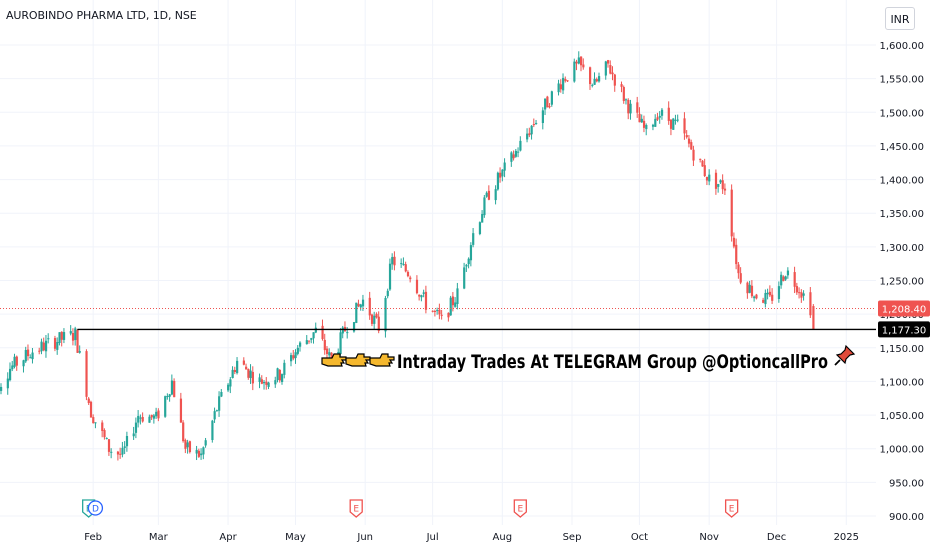 This screenshot has height=550, width=932. Describe the element at coordinates (364, 537) in the screenshot. I see `time-tick-label: Jun` at that location.